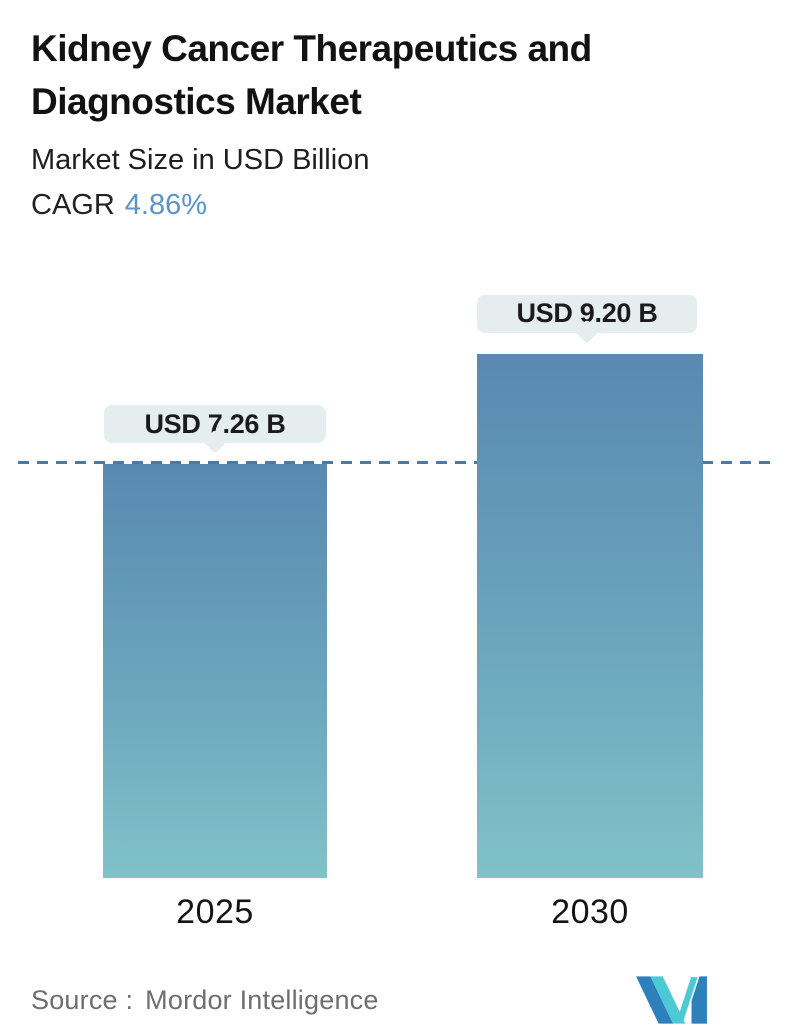  I want to click on bar-2030, so click(590, 615).